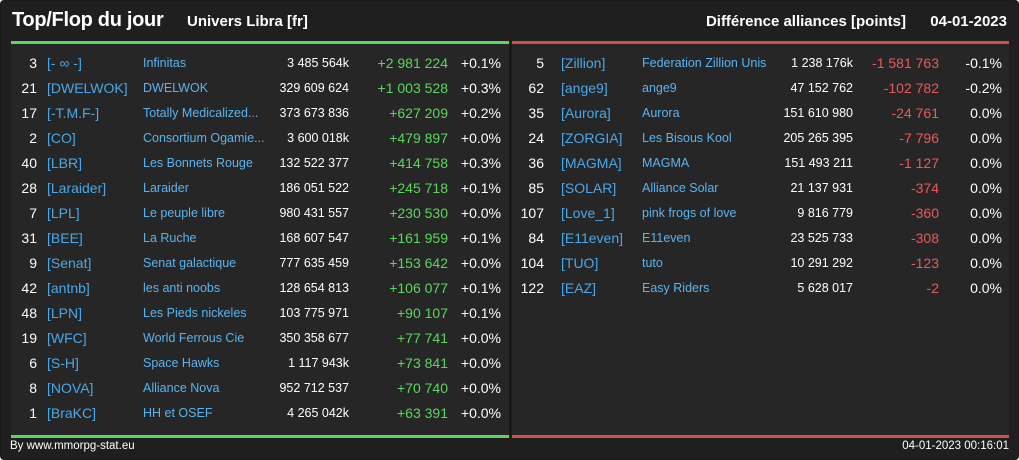 Image resolution: width=1019 pixels, height=460 pixels. Describe the element at coordinates (588, 213) in the screenshot. I see `alliance-tag: [Love_1]` at that location.